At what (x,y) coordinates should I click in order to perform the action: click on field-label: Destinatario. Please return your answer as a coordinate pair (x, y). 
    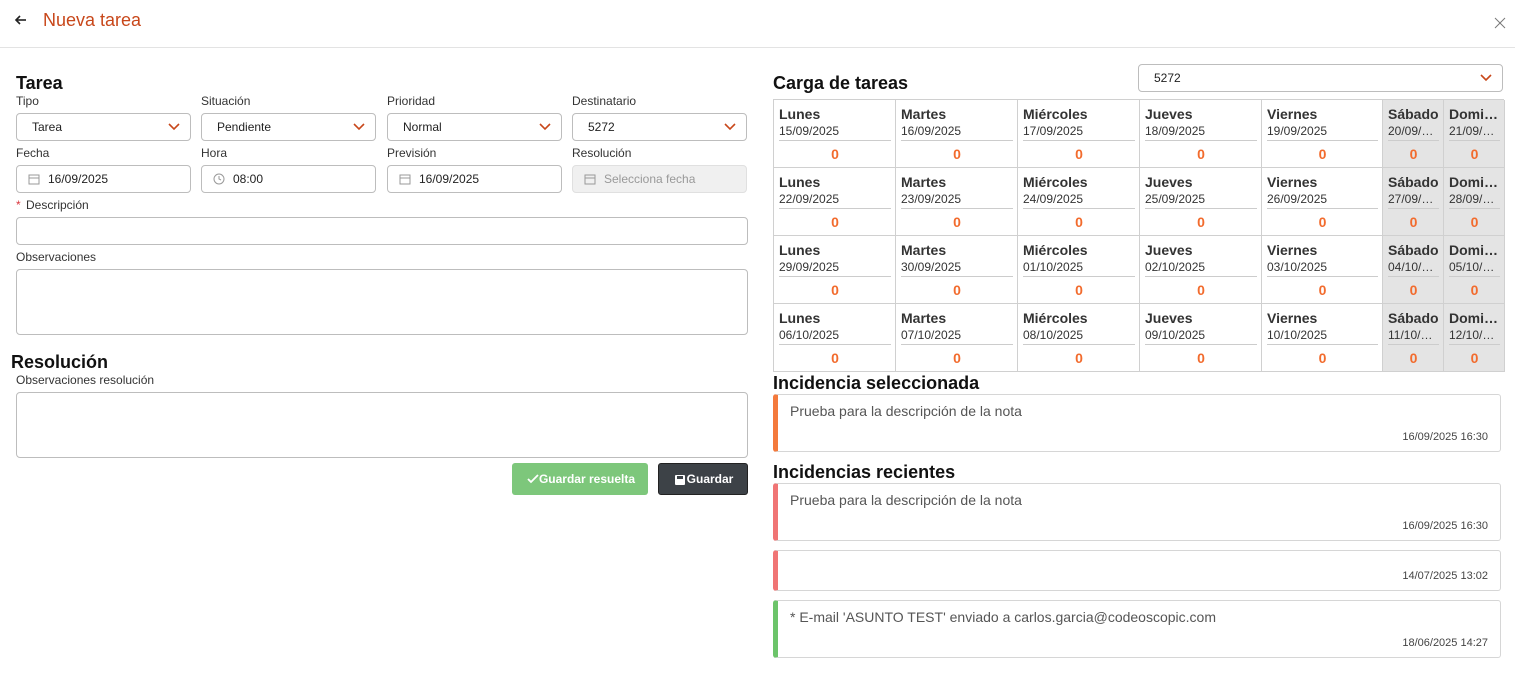
    Looking at the image, I should click on (604, 101).